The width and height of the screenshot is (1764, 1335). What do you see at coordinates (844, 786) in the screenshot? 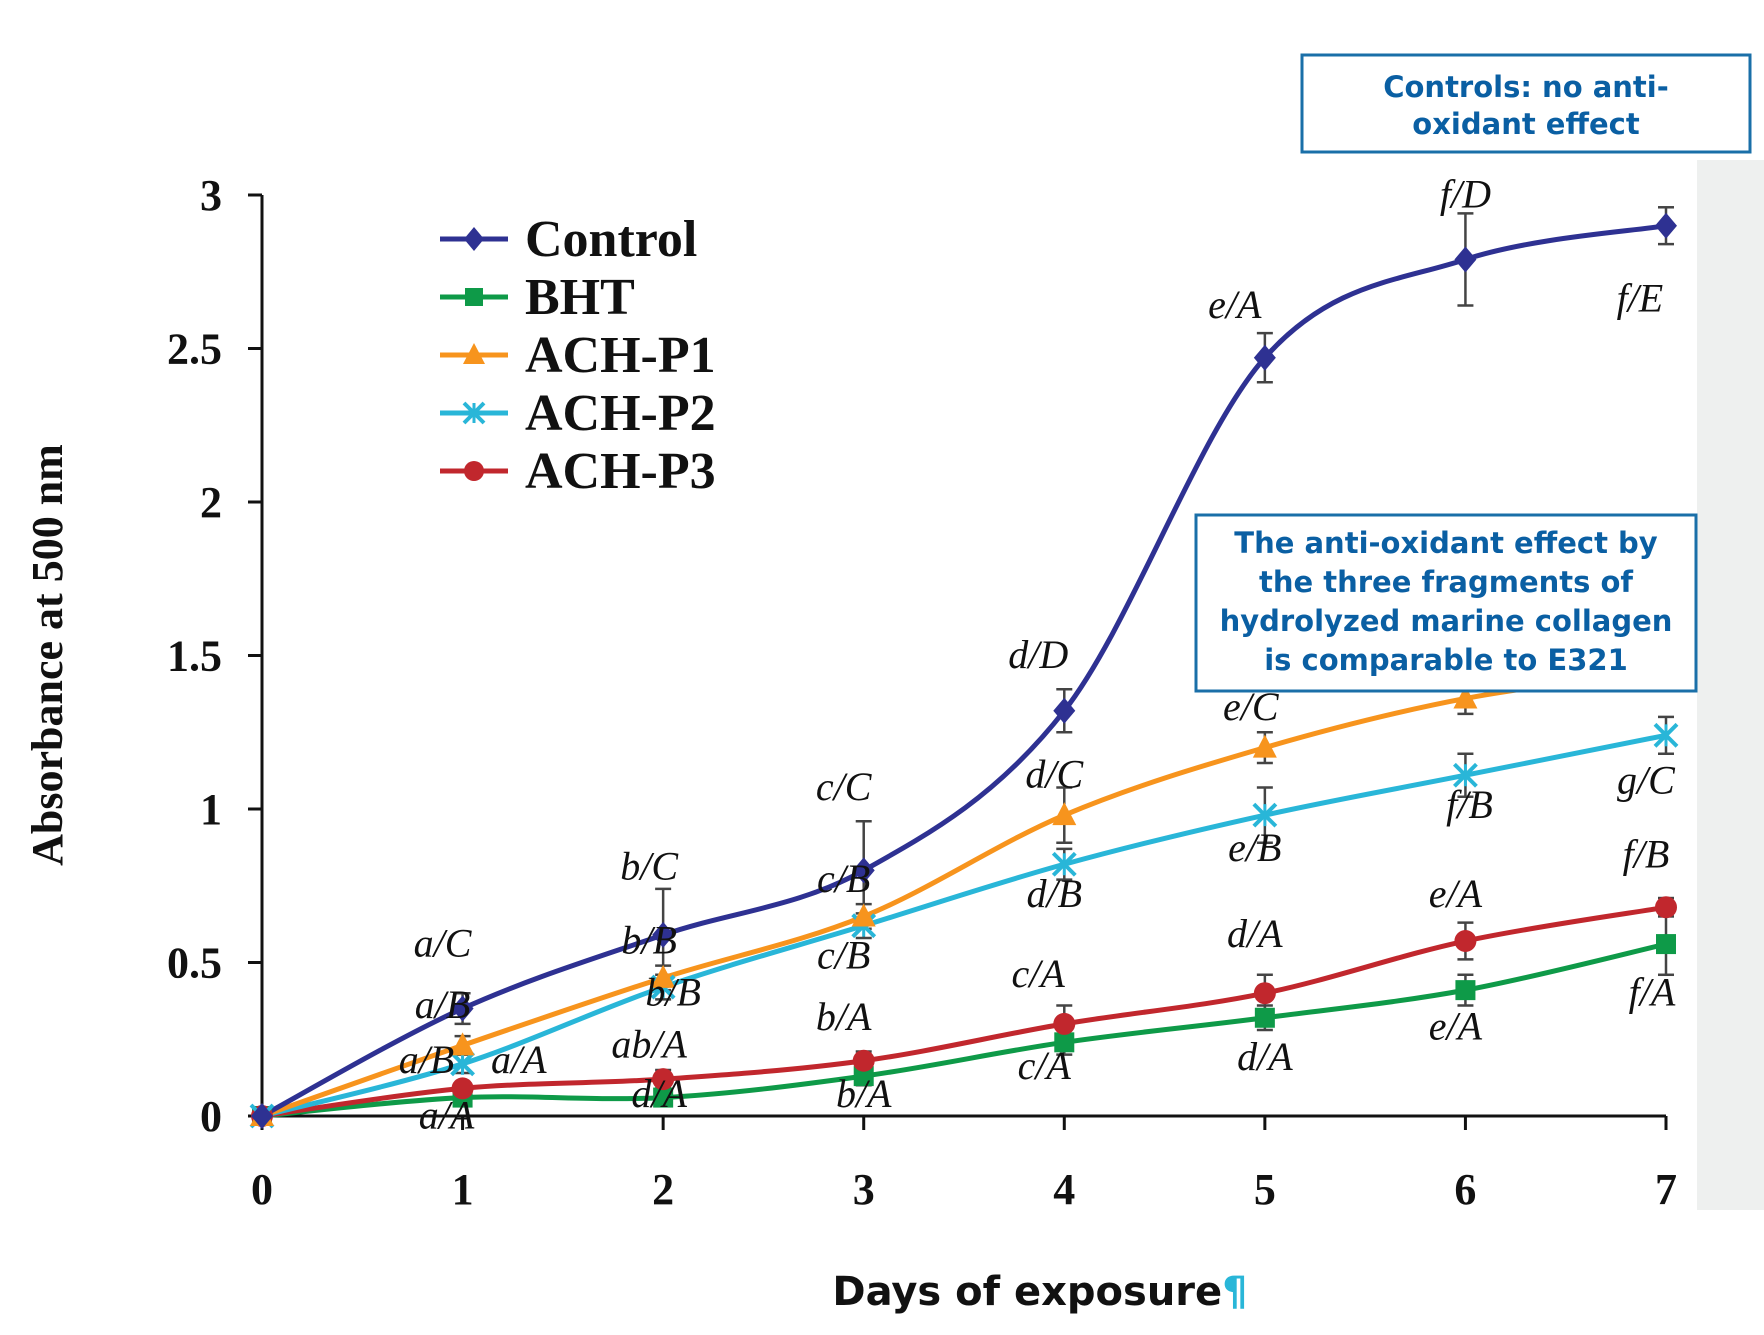
I see `significance-label: c/C` at bounding box center [844, 786].